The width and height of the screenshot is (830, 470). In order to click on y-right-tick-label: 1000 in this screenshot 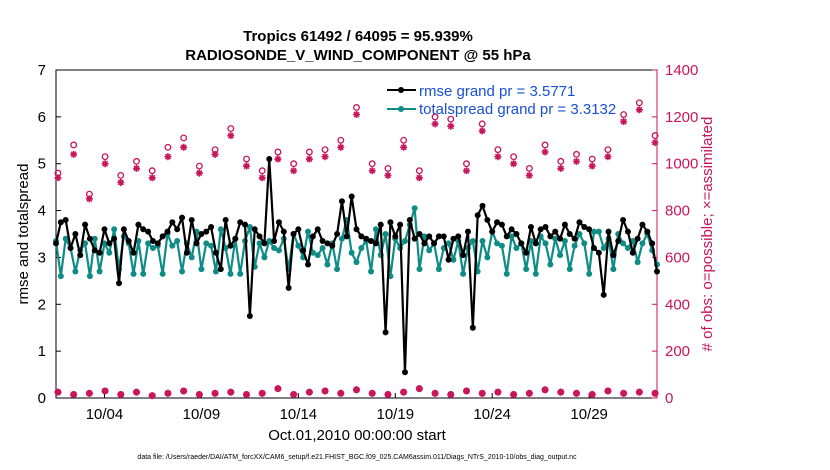, I will do `click(681, 164)`.